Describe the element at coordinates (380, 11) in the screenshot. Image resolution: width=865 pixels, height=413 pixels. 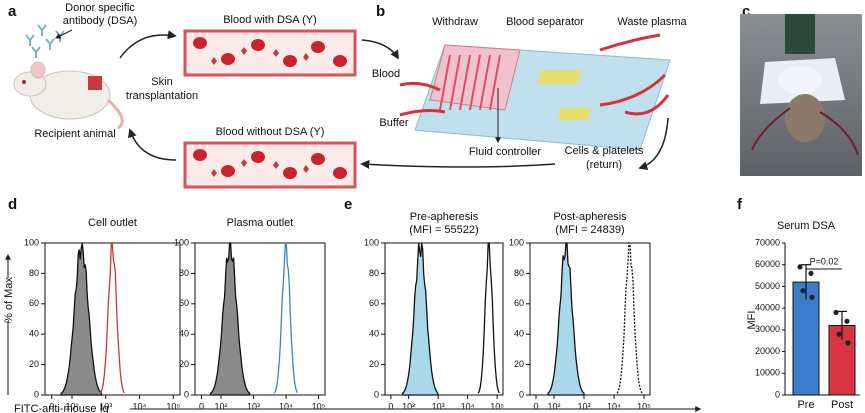
I see `panel-letter: b` at that location.